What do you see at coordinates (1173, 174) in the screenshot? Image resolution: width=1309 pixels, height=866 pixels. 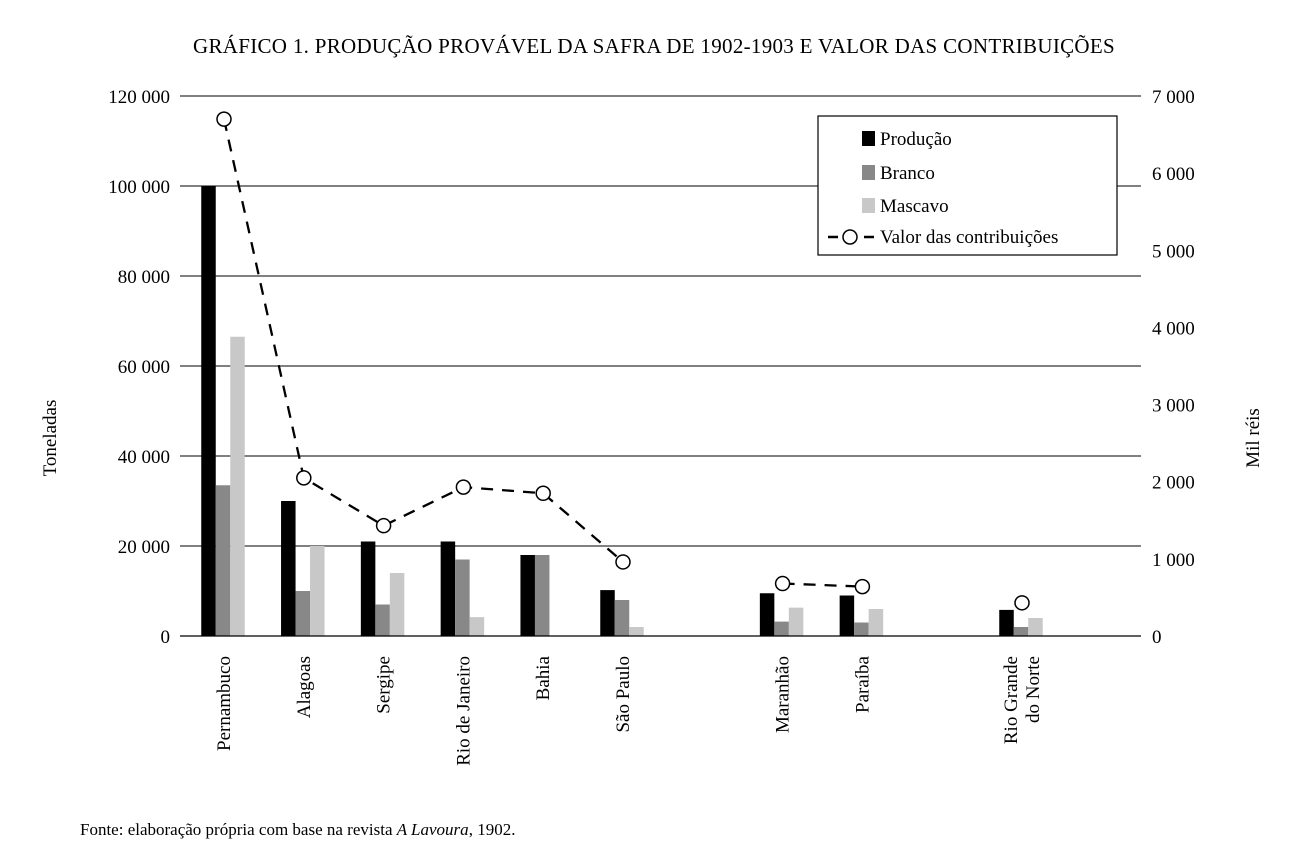 I see `right-tick-label: 6 000` at bounding box center [1173, 174].